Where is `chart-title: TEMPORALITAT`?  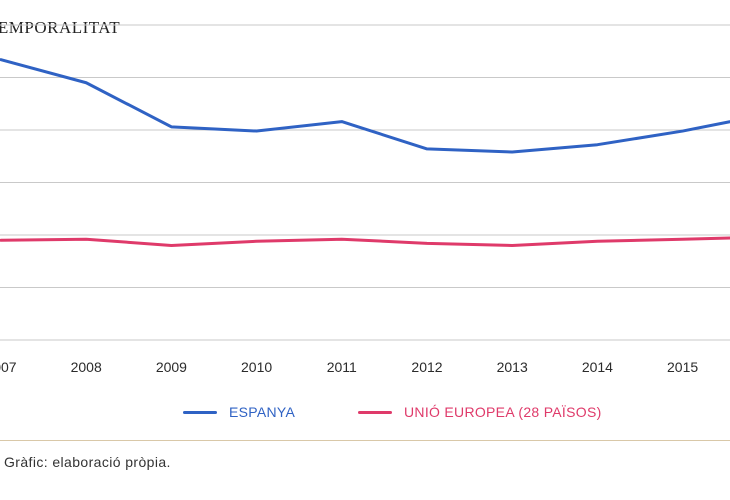
chart-title: TEMPORALITAT is located at coordinates (60, 27).